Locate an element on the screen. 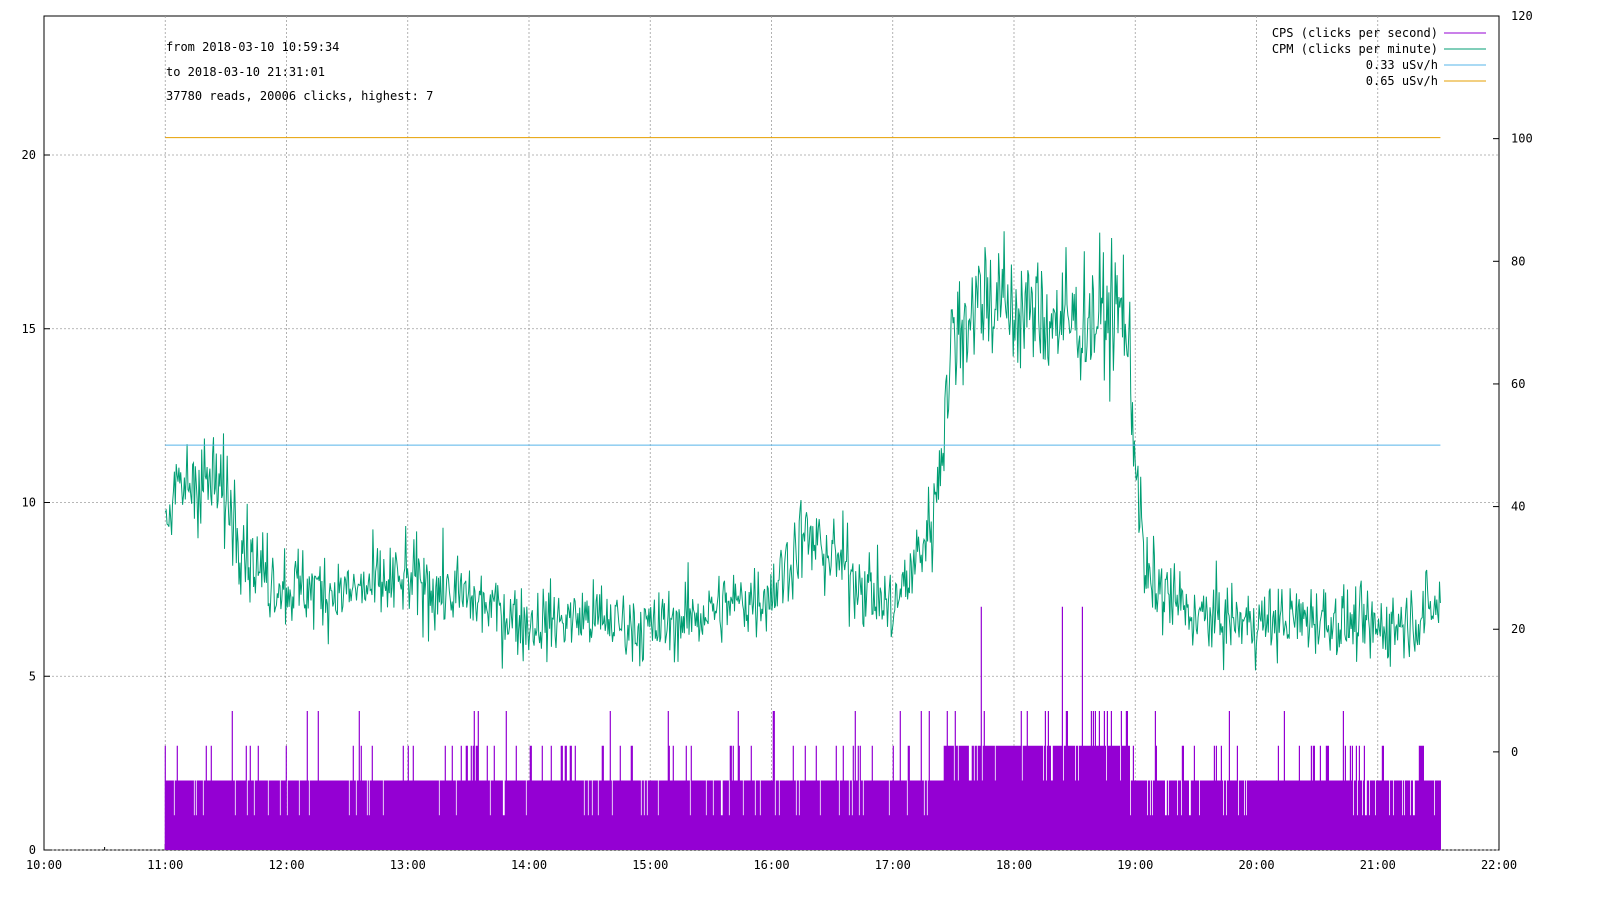 Image resolution: width=1600 pixels, height=900 pixels. x-tick-label: 22:00 is located at coordinates (1499, 865).